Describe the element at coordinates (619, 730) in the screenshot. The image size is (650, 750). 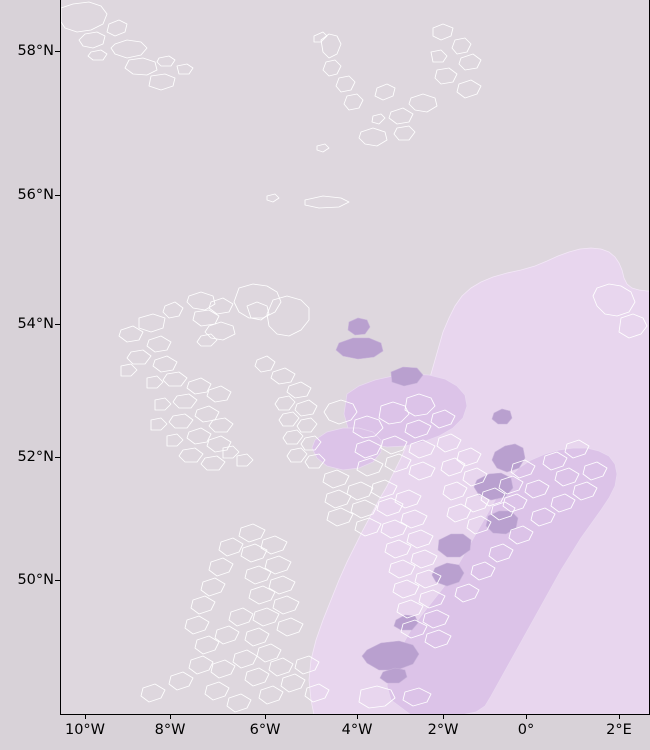
I see `x-tick-label-2e: 2°E` at that location.